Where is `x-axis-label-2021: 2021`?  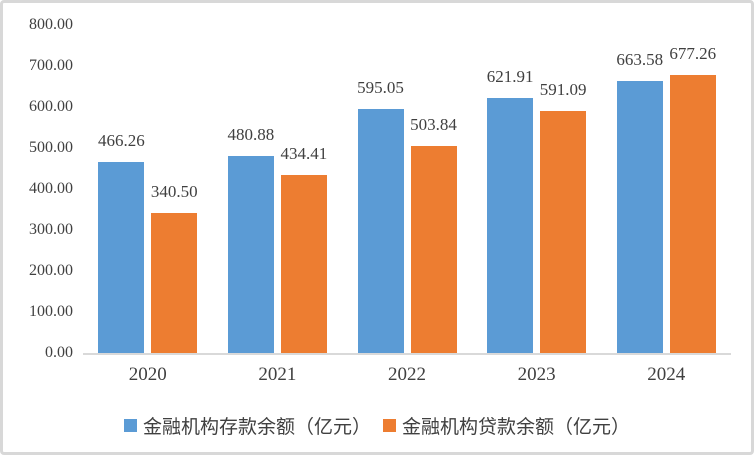
x-axis-label-2021: 2021 is located at coordinates (277, 374).